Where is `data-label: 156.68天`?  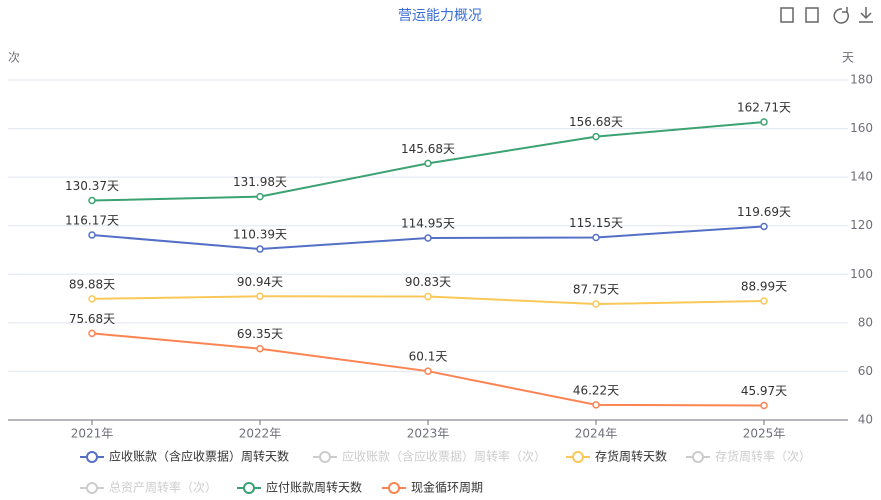
data-label: 156.68天 is located at coordinates (596, 122).